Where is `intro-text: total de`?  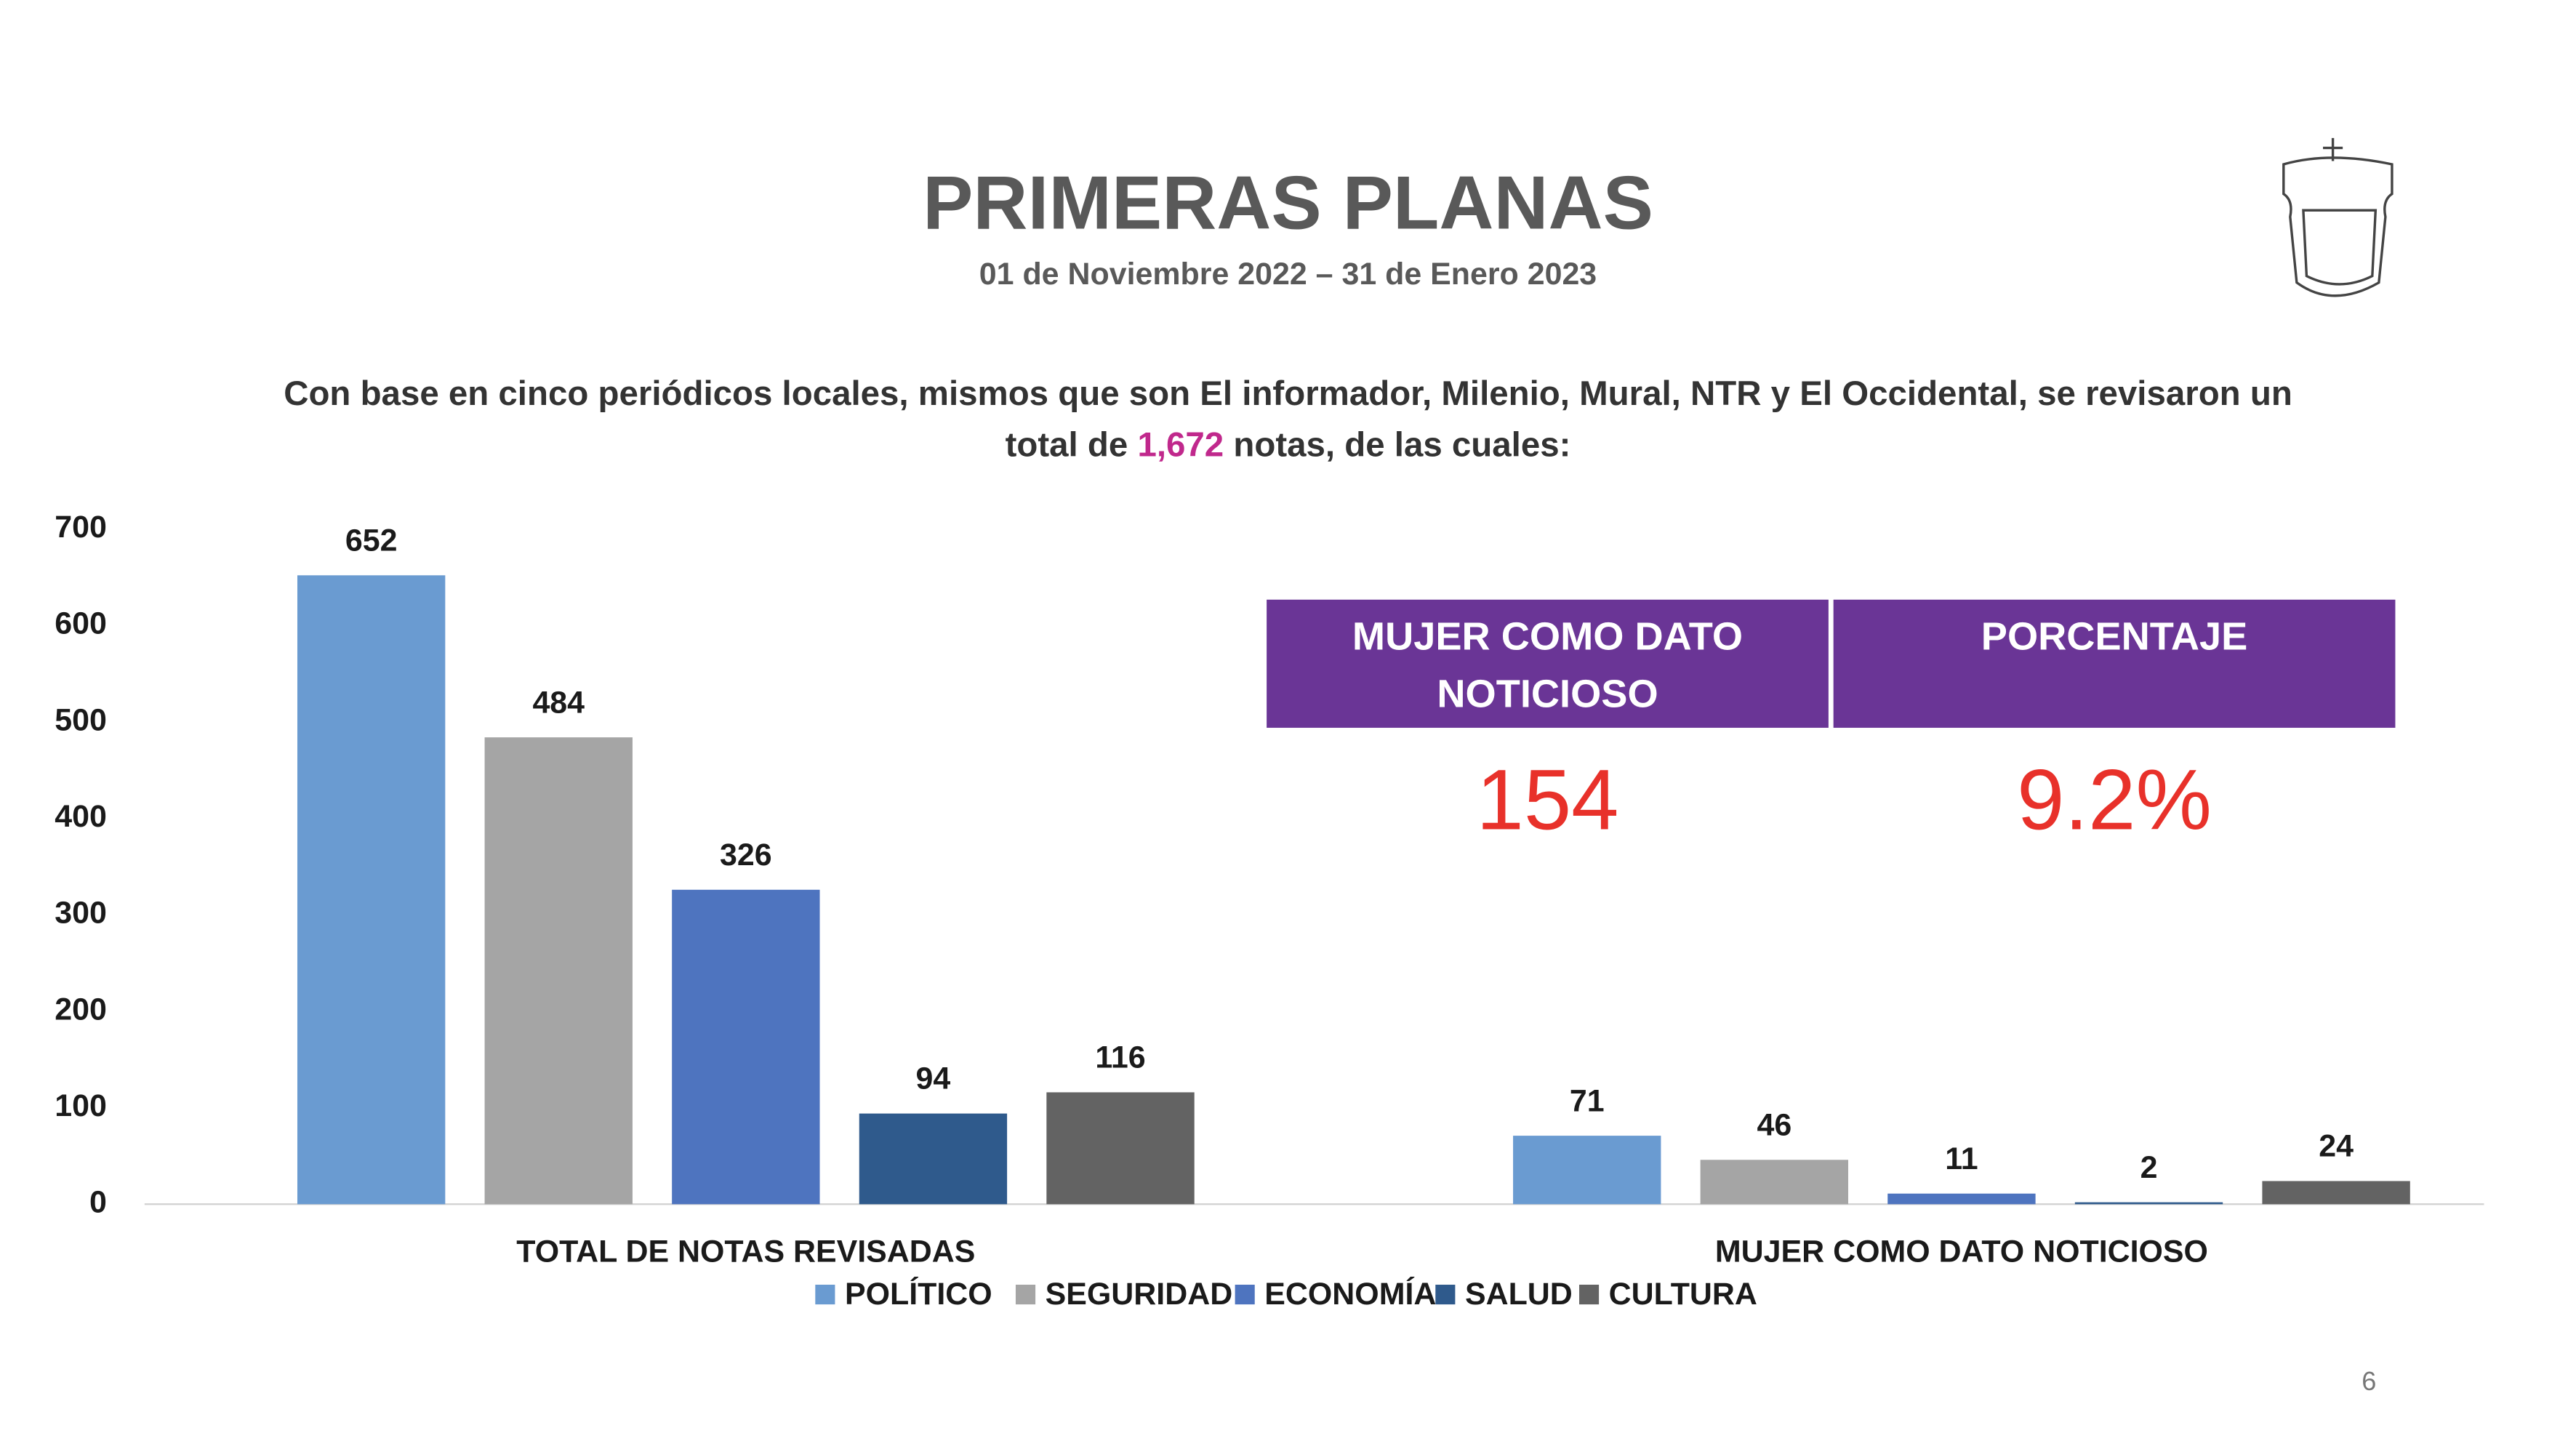
intro-text: total de is located at coordinates (1067, 444).